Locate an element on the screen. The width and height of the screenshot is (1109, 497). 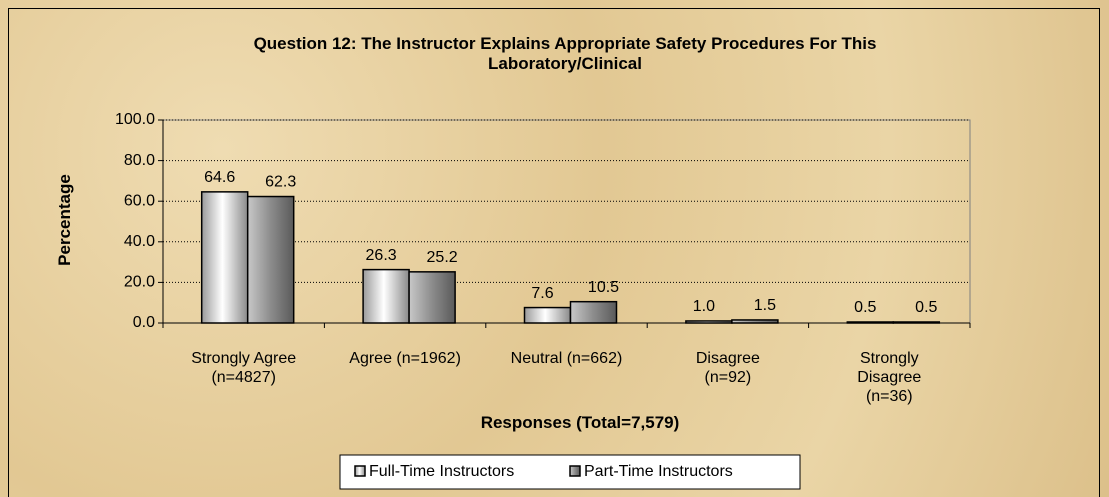
y-tick-label: 20.0 is located at coordinates (139, 282).